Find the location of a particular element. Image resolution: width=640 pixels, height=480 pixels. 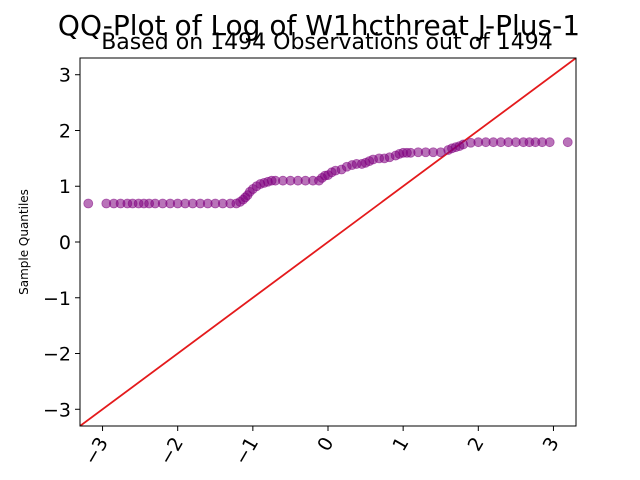

y-tick-label: −2 is located at coordinates (57, 355).